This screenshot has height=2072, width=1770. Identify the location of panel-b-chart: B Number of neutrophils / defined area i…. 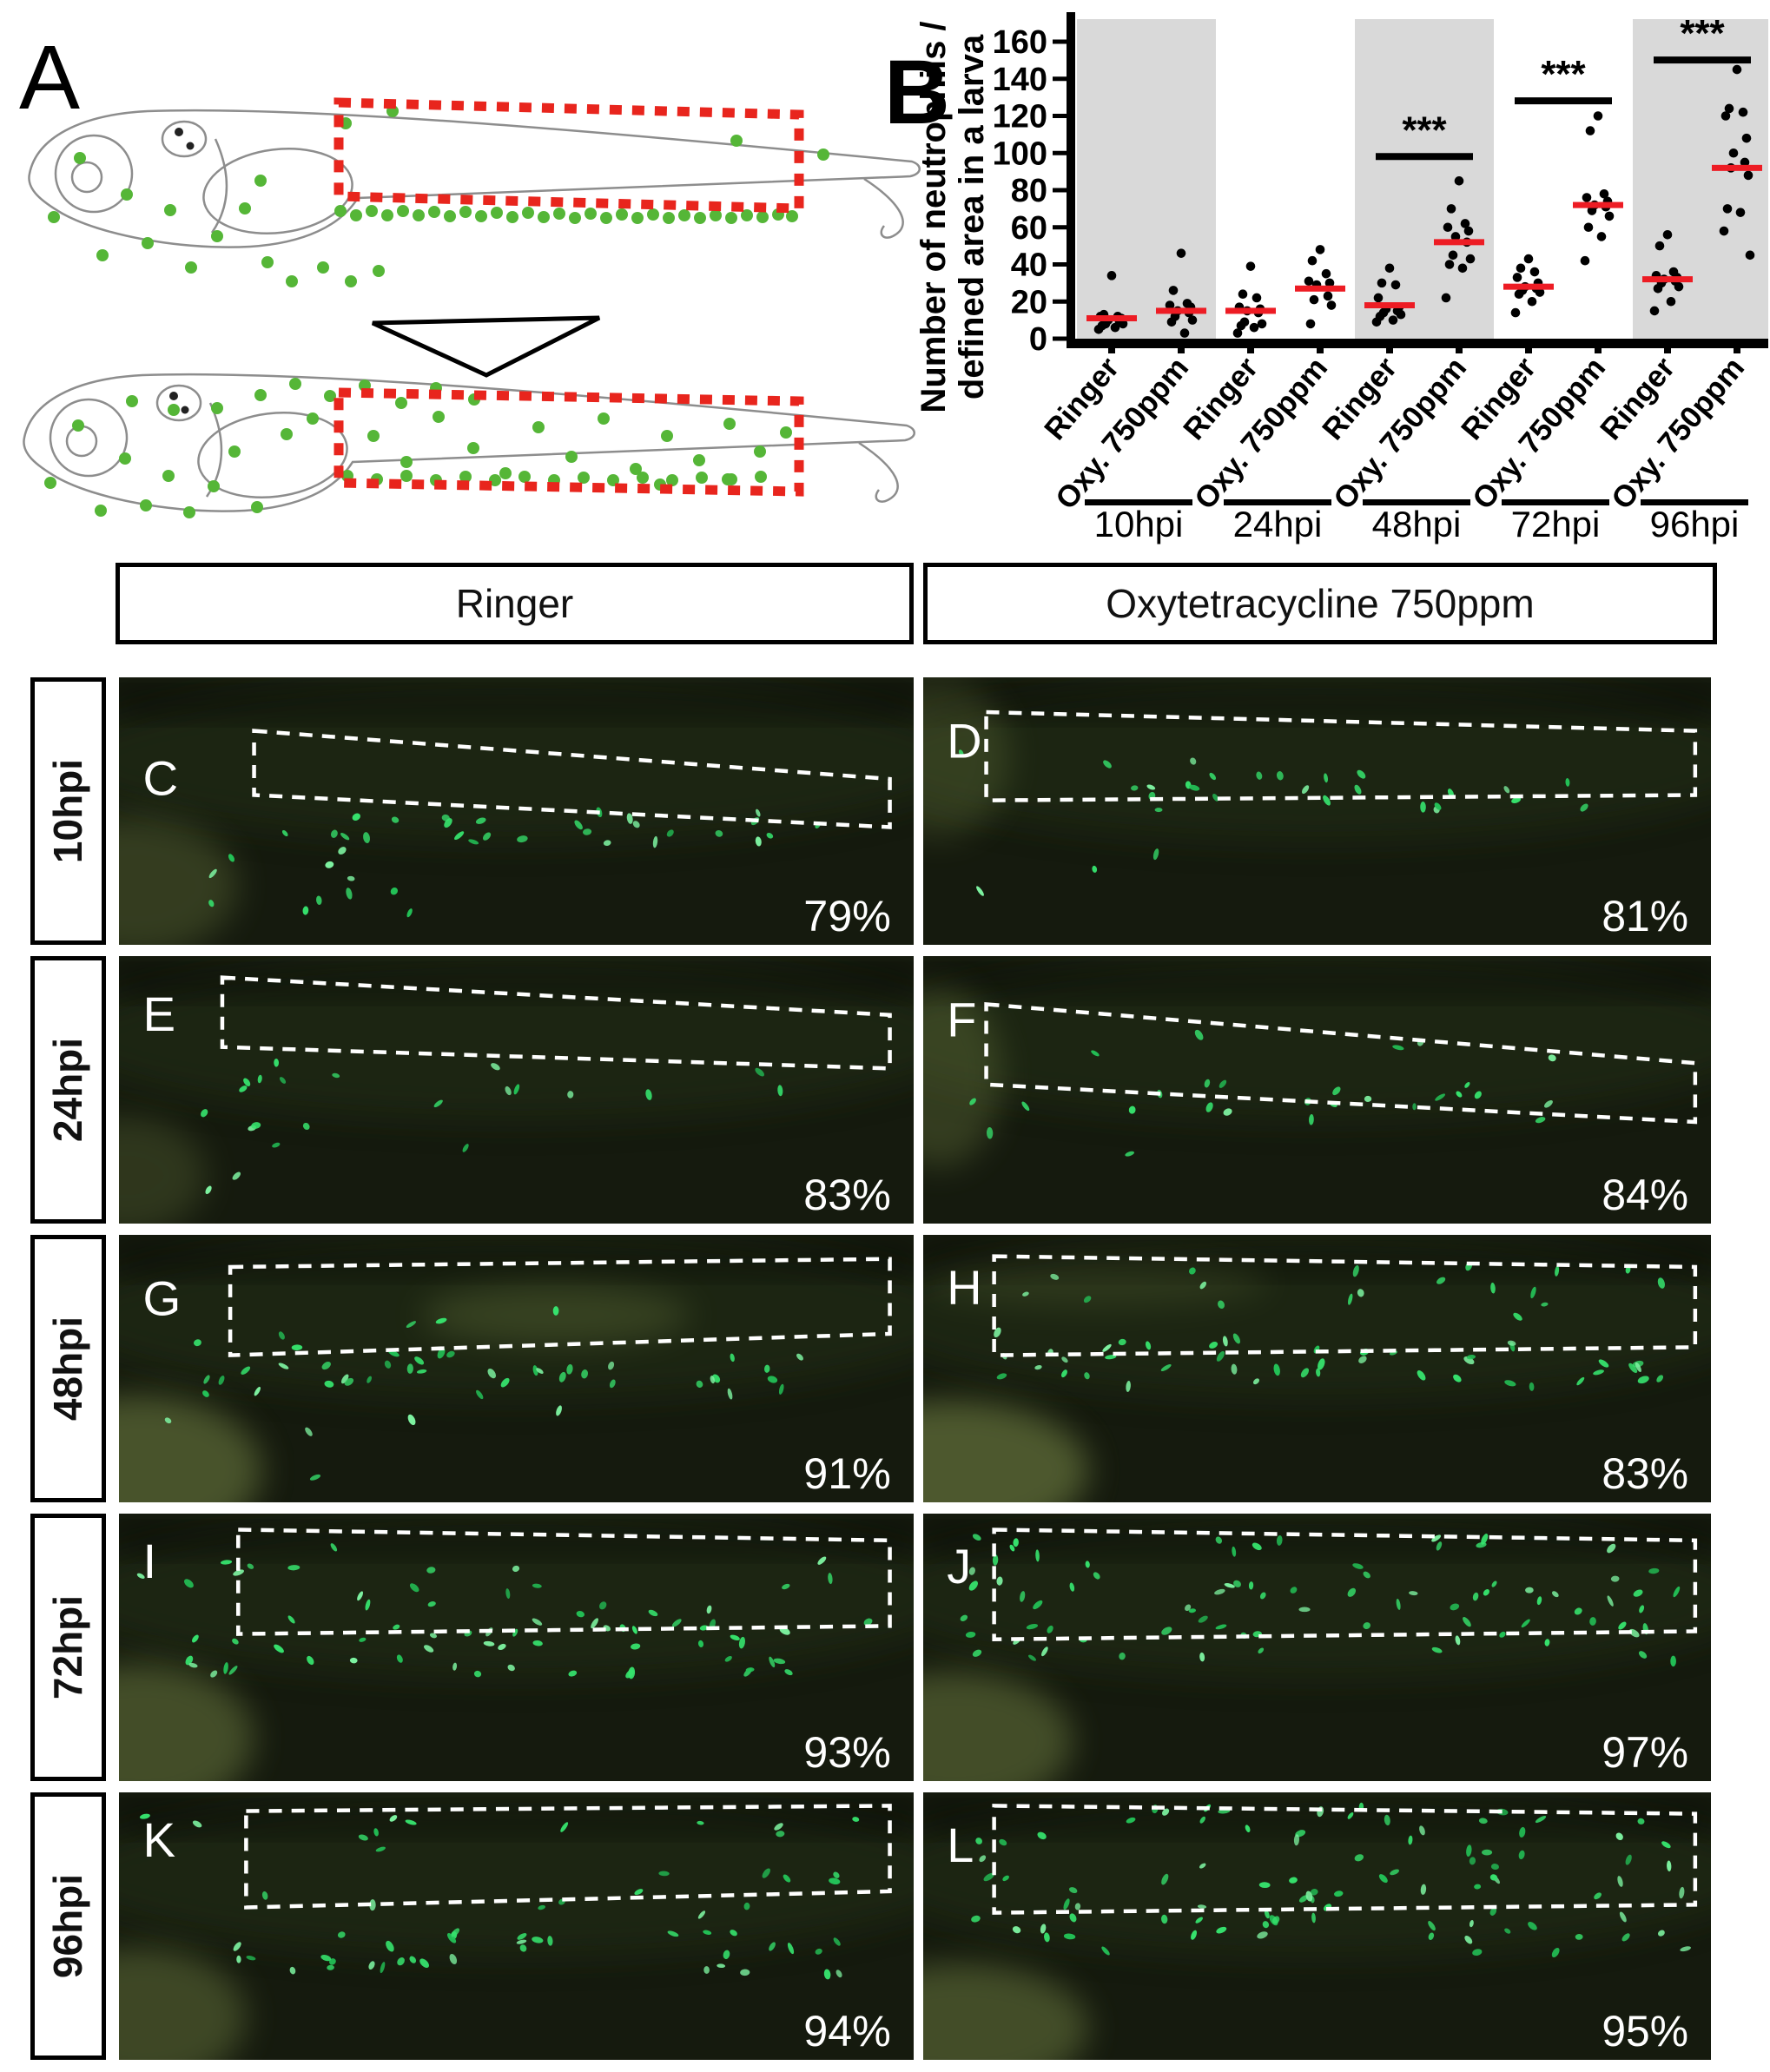
(1326, 278).